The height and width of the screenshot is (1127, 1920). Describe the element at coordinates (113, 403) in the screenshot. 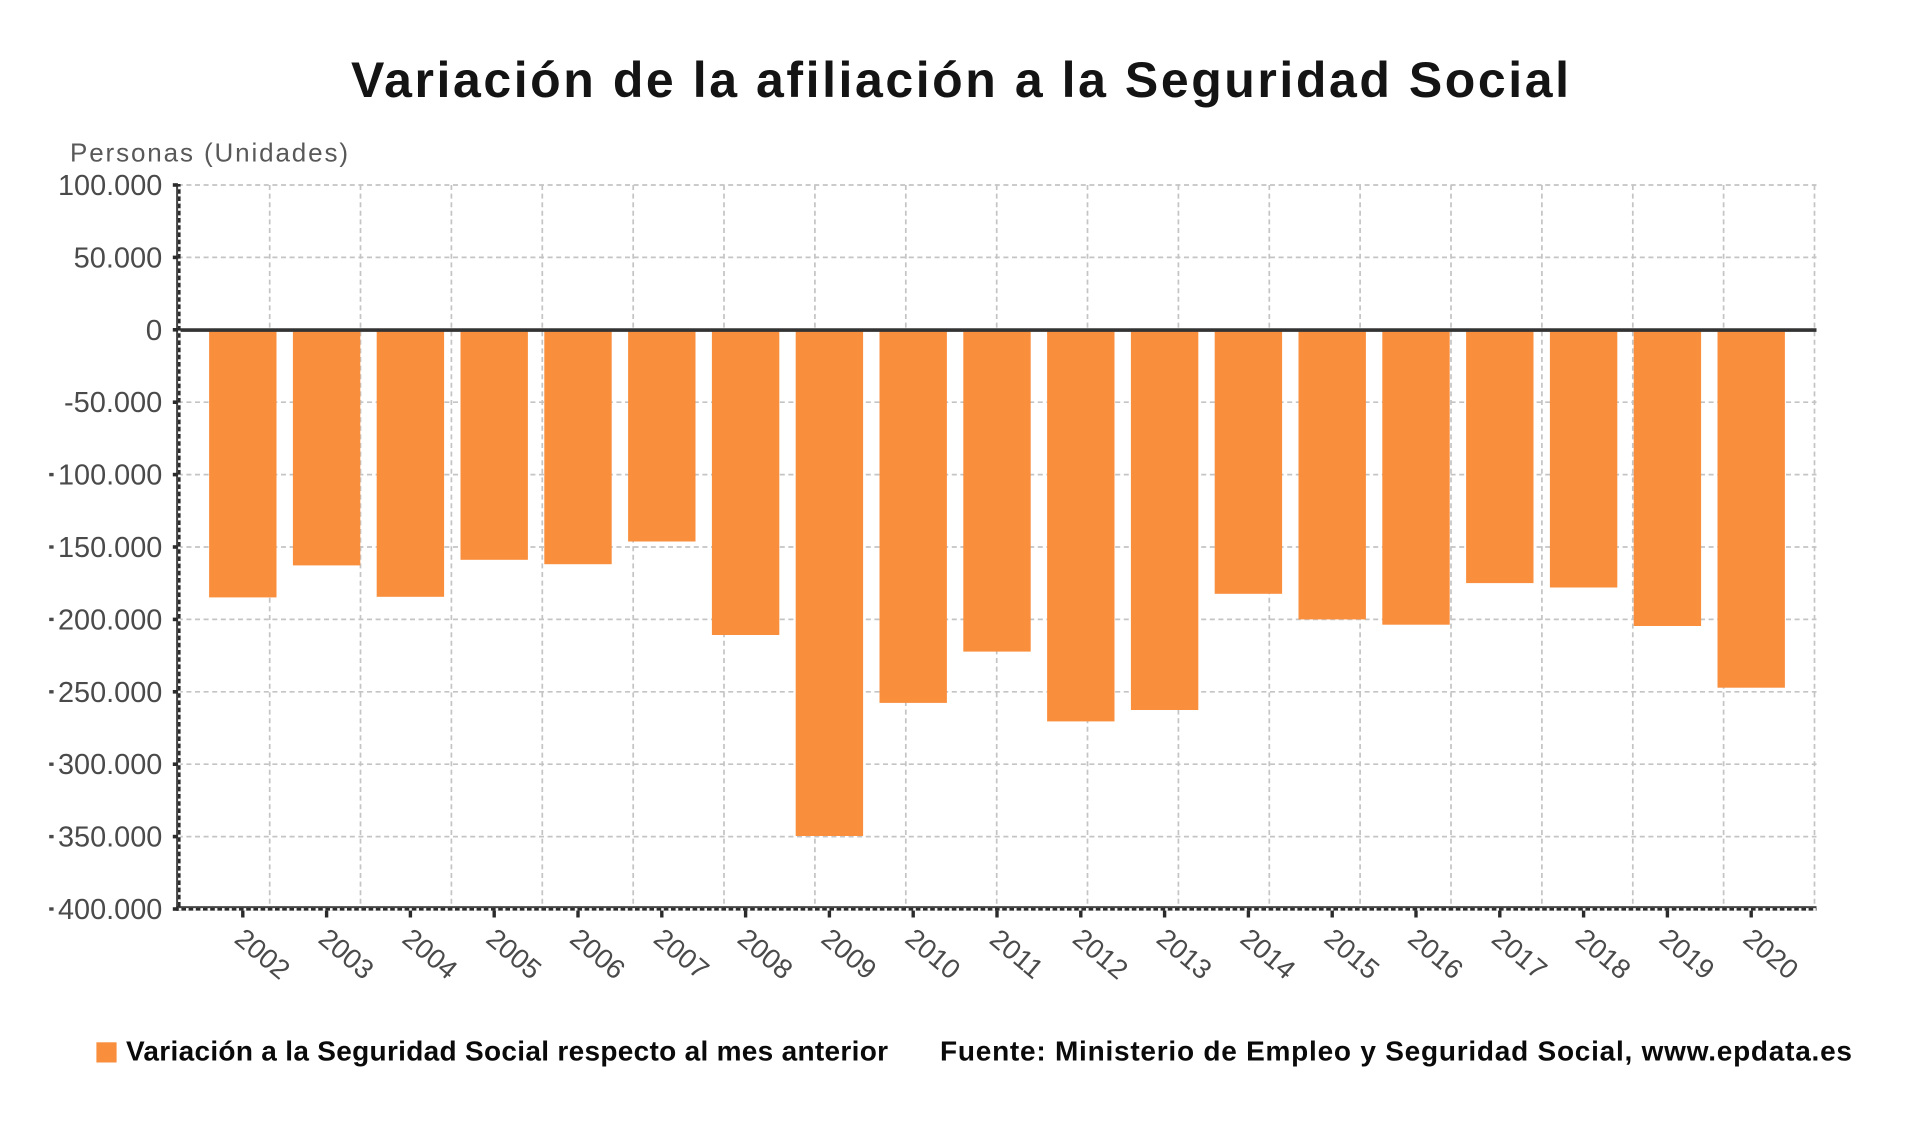

I see `svg-text: -50.000` at that location.